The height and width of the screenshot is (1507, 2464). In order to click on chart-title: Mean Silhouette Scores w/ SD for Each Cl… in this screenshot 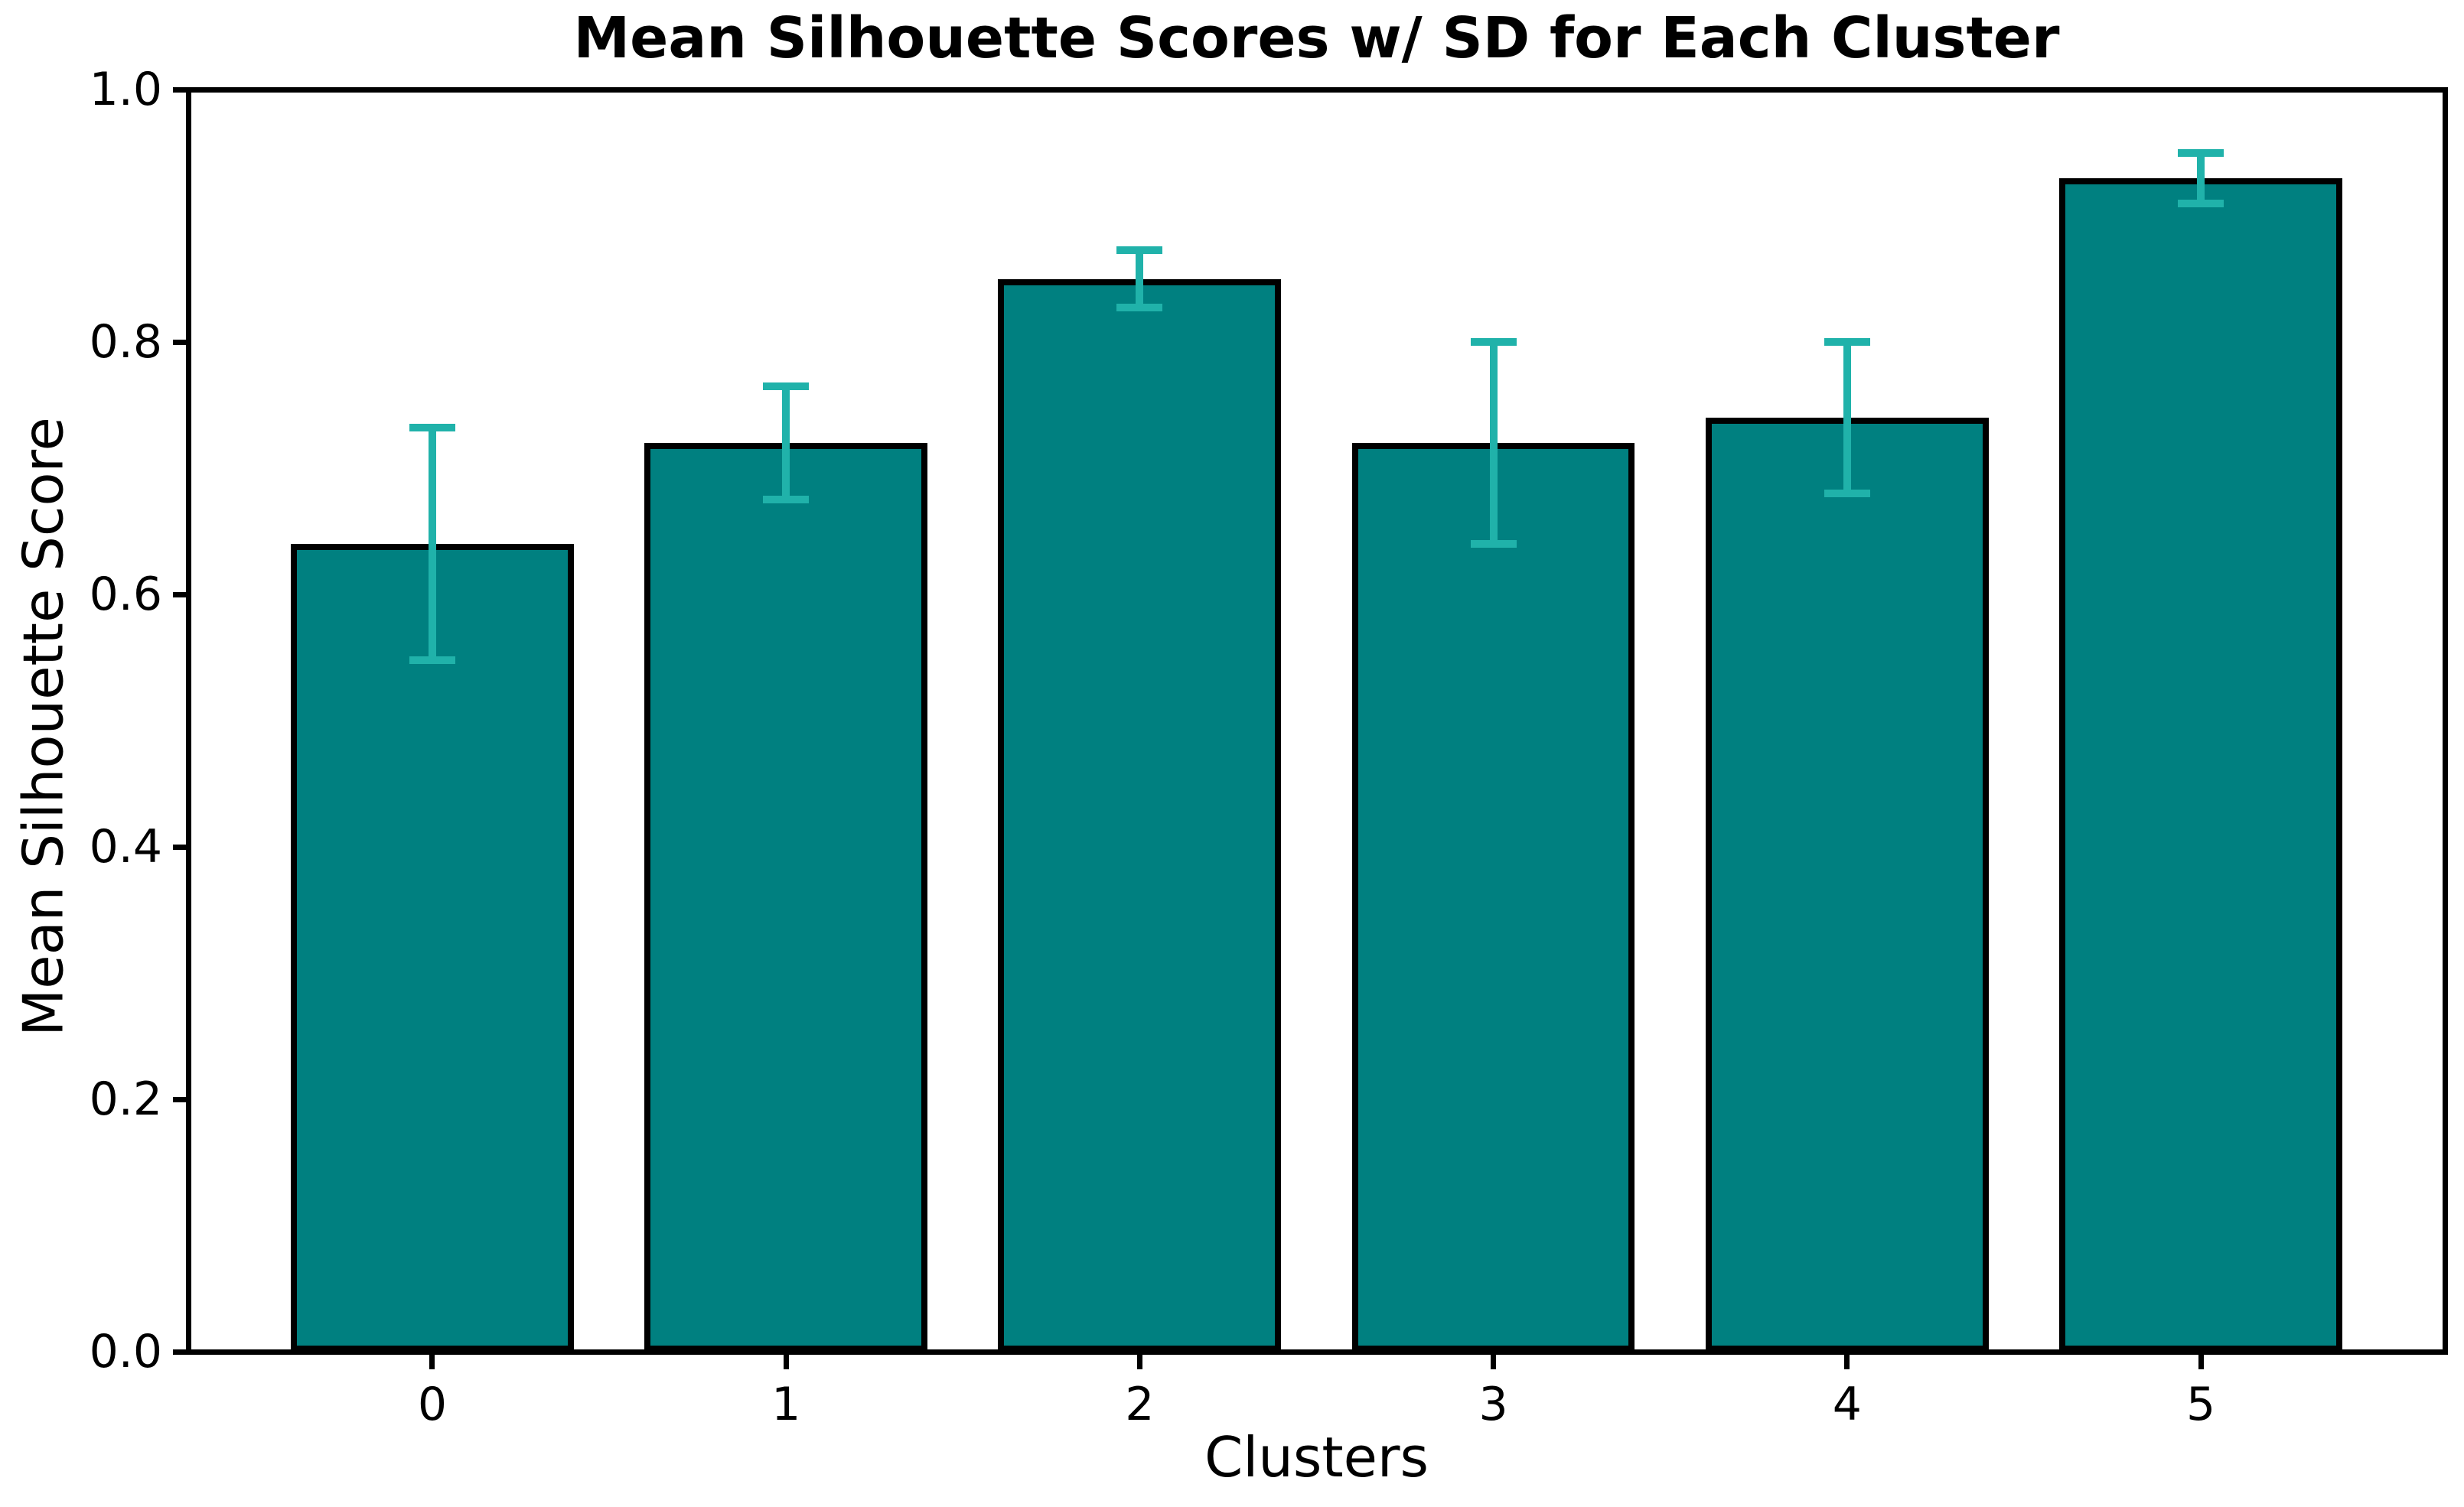, I will do `click(1317, 38)`.